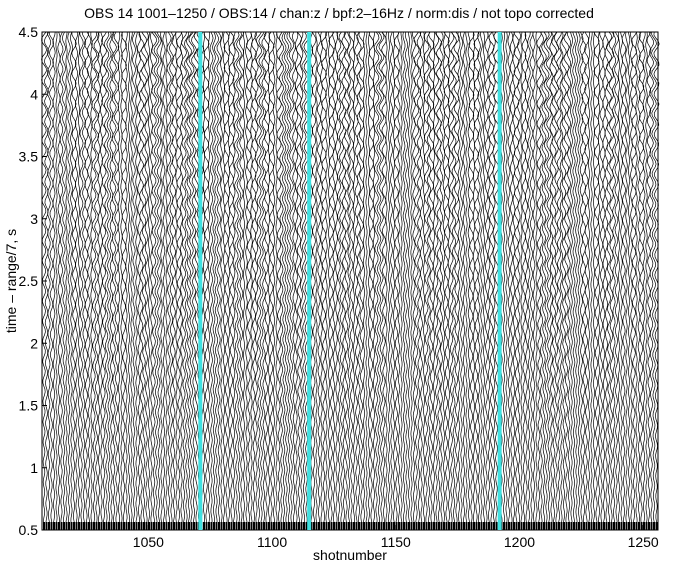 This screenshot has width=678, height=573. Describe the element at coordinates (643, 542) in the screenshot. I see `x-tick-label: 1250` at that location.